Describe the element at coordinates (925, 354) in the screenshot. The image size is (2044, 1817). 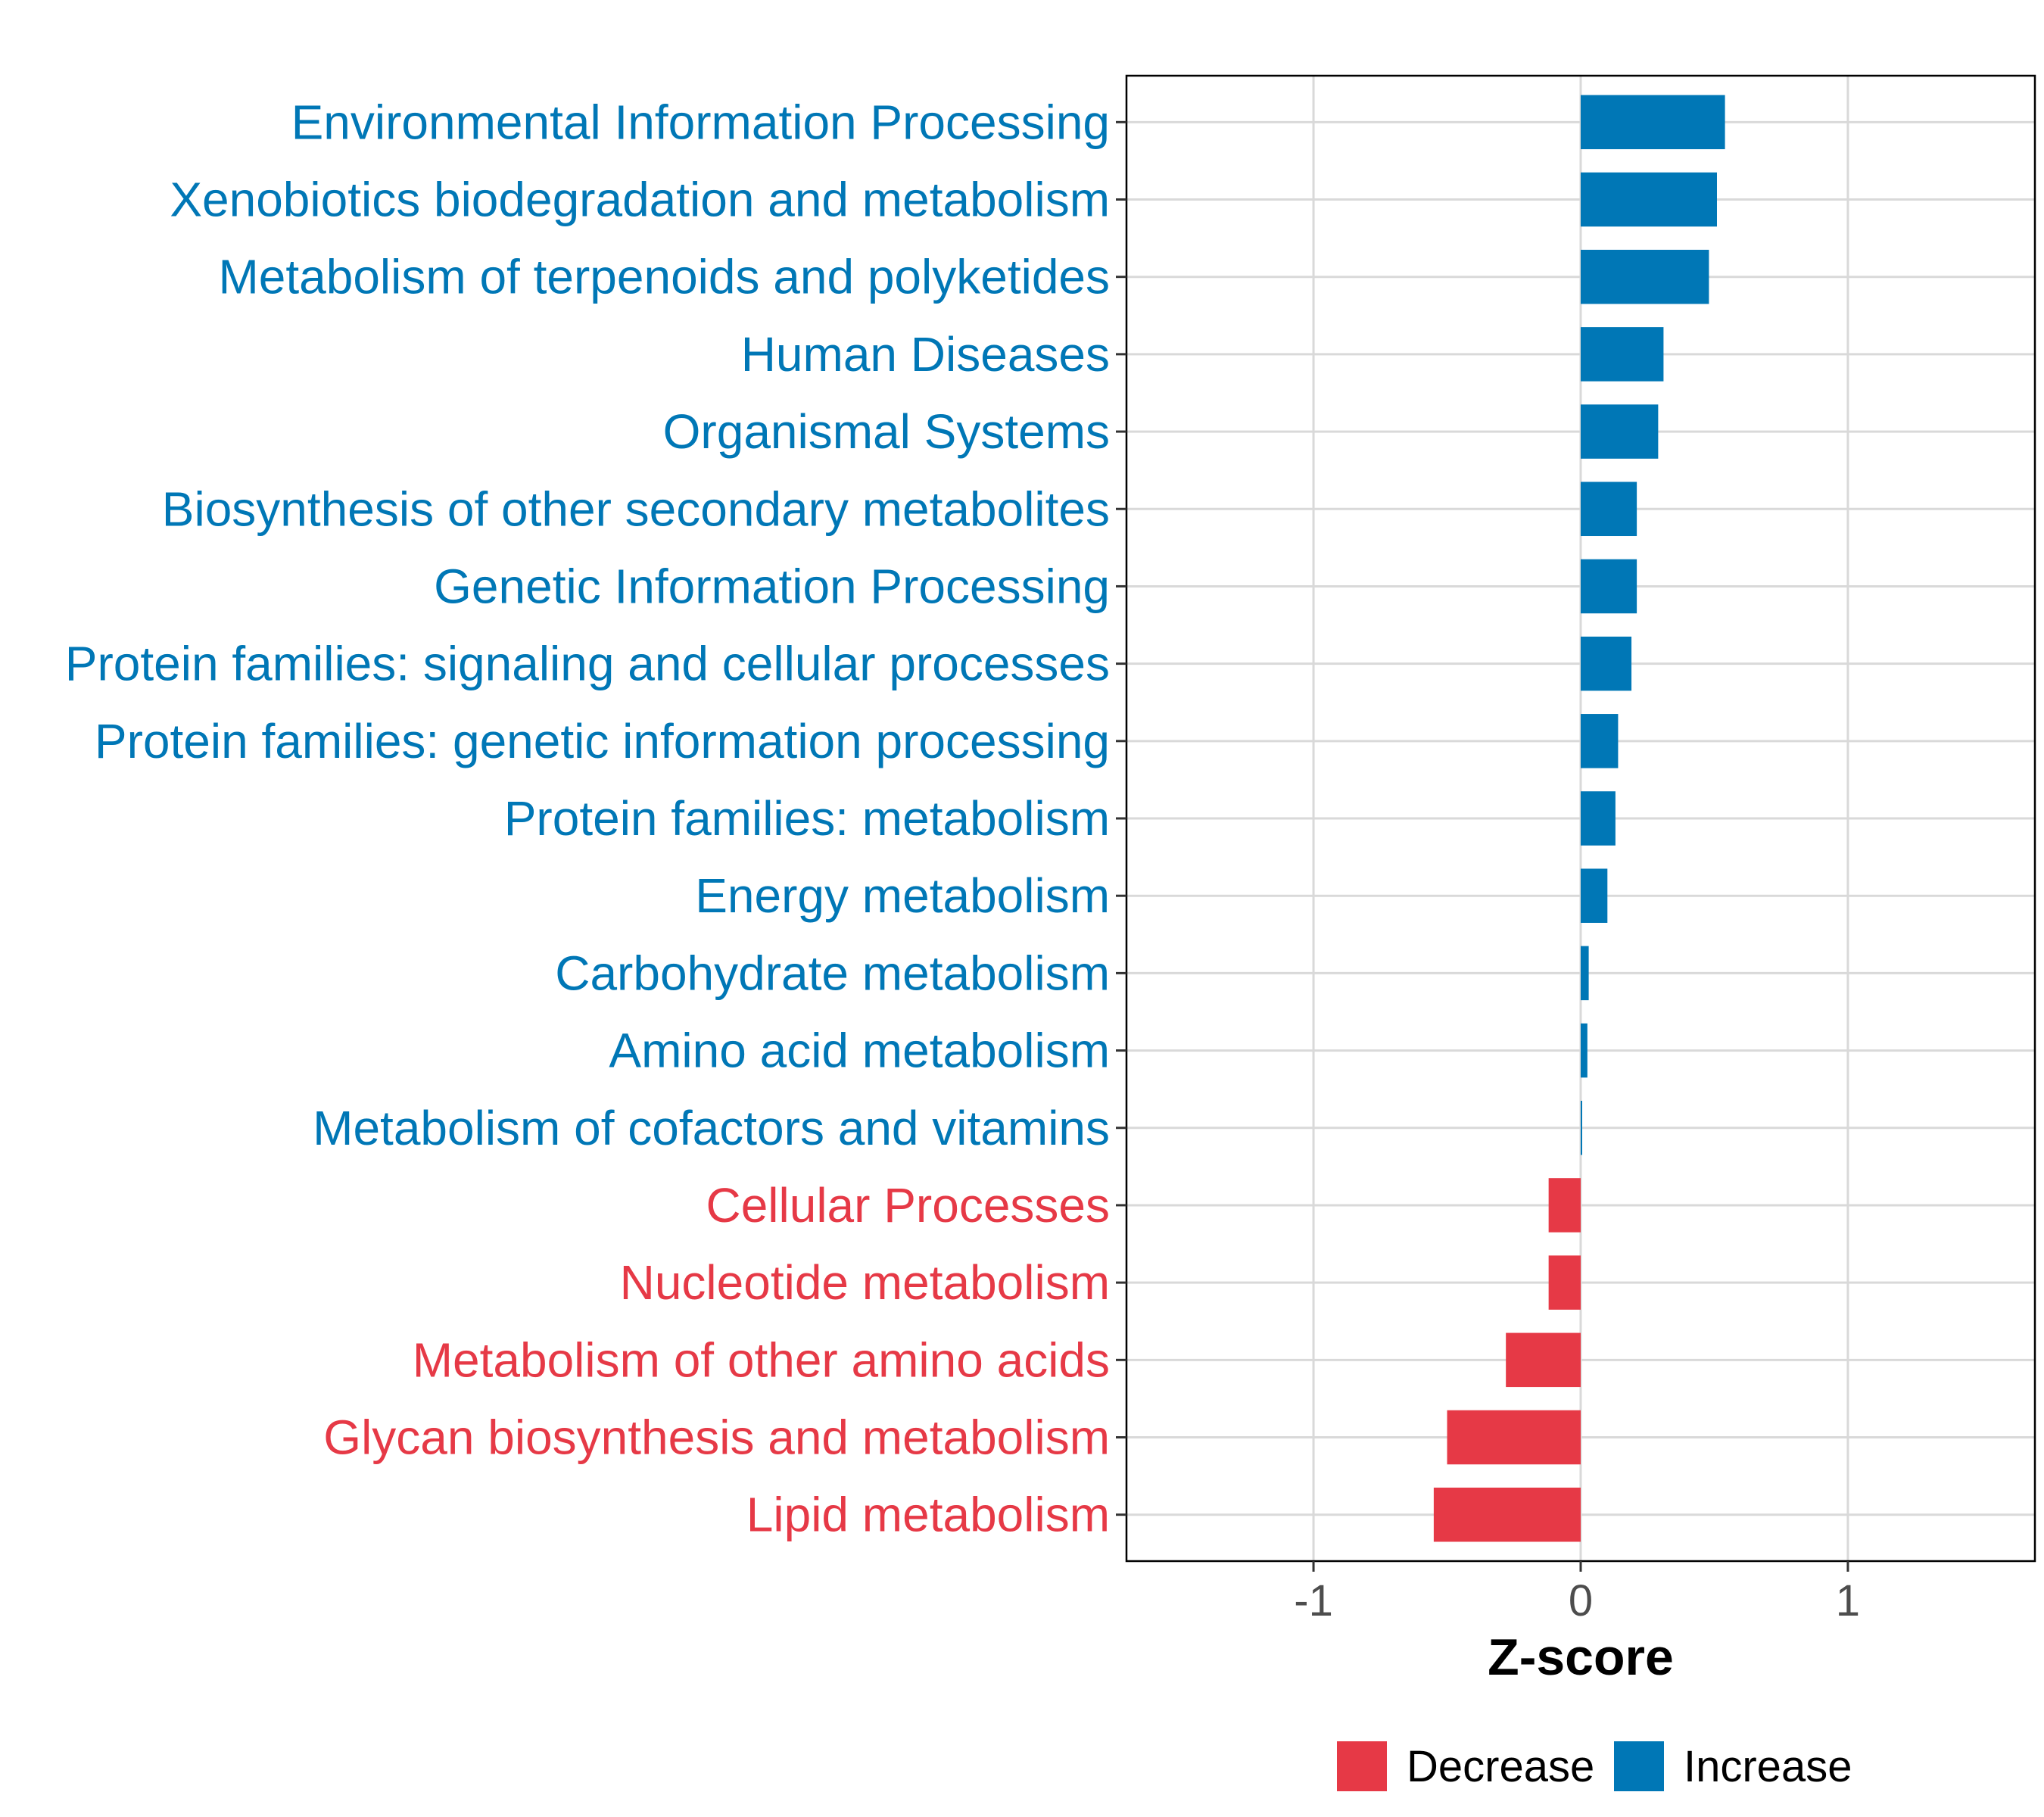
I see `category-label-3: Human Diseases` at that location.